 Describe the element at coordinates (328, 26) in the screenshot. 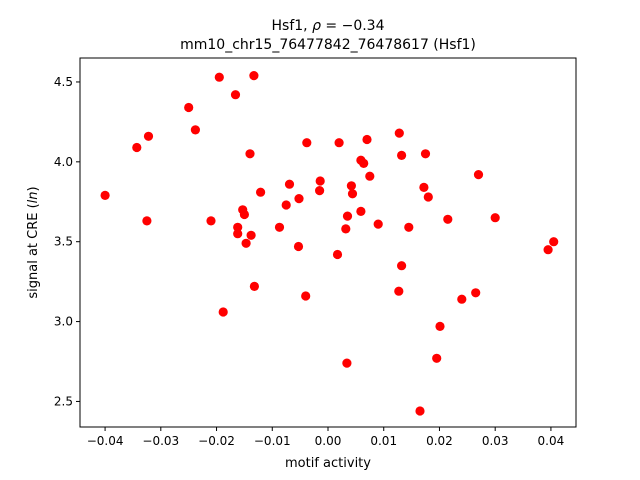

I see `chart-title-line-1: Hsf1, ρ = −0.34` at that location.